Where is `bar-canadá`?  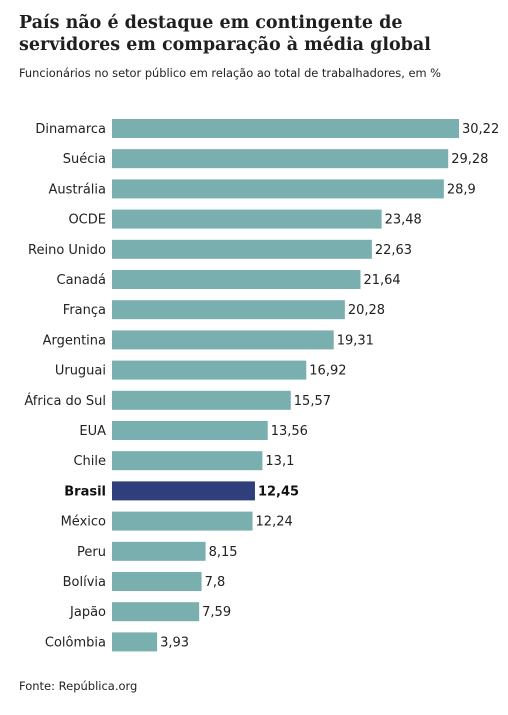
bar-canadá is located at coordinates (236, 279).